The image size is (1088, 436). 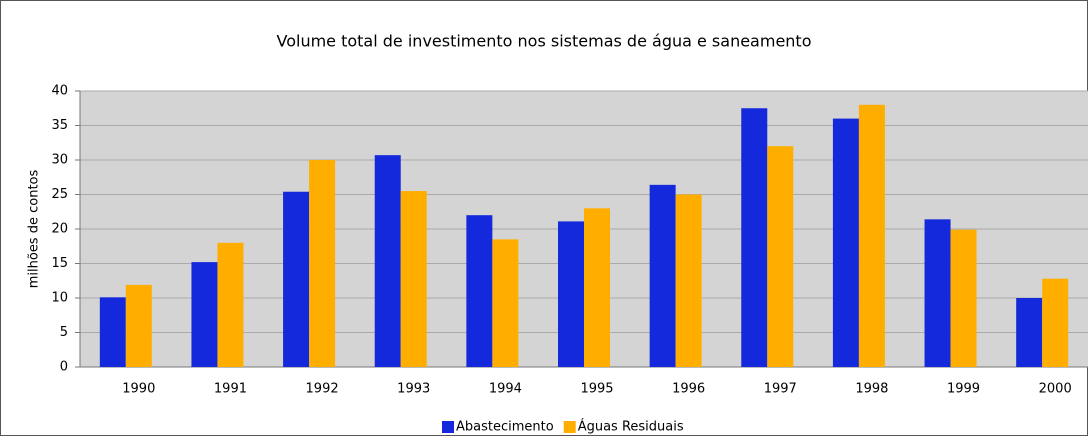 What do you see at coordinates (688, 389) in the screenshot?
I see `x-tick-label: 1996` at bounding box center [688, 389].